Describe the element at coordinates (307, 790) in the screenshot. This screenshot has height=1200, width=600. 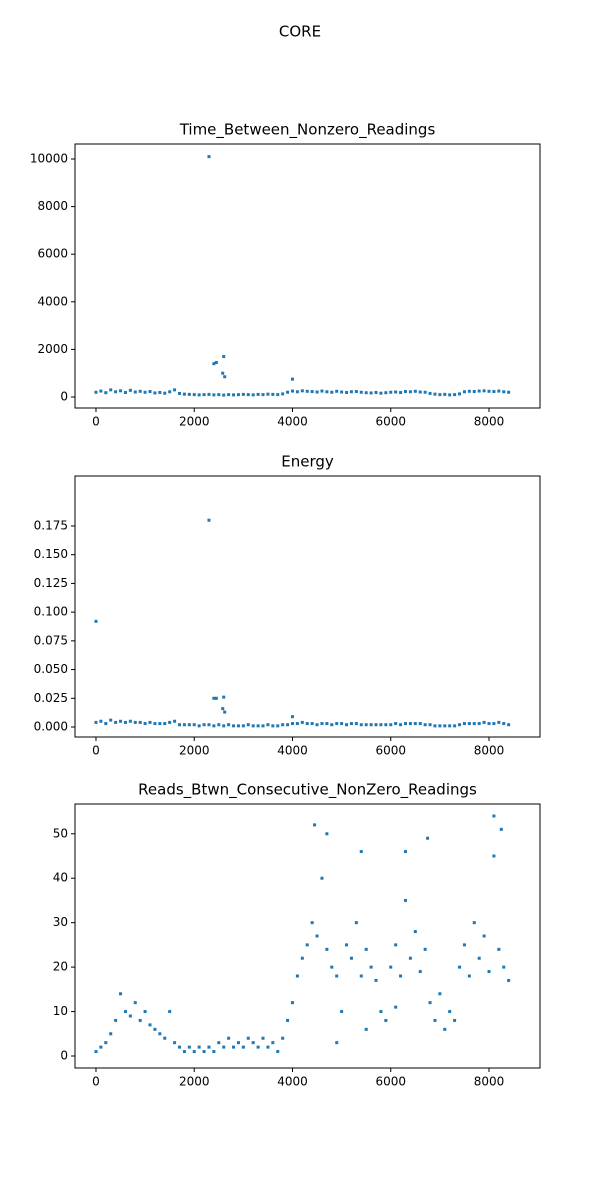
I see `axes-title: Reads_Btwn_Consecutive_NonZero_Readings` at that location.